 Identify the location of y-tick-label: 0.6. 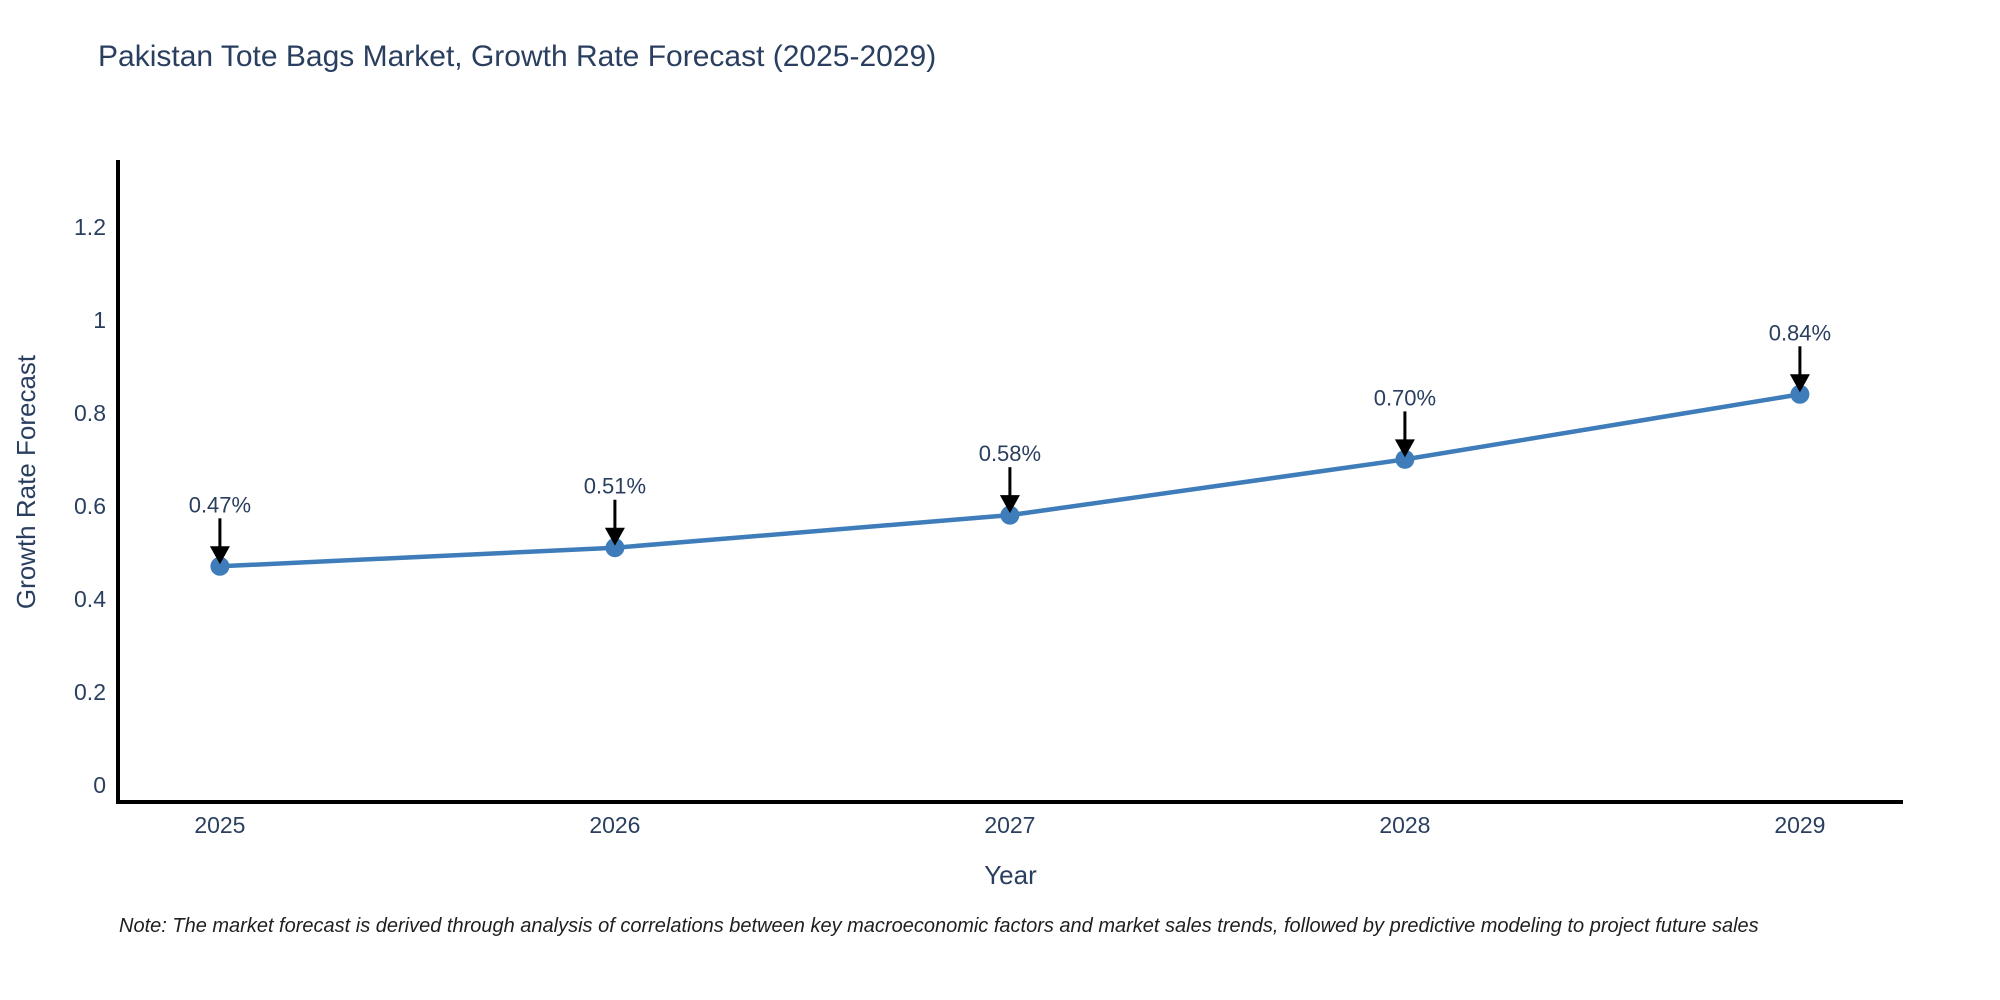
(90, 506).